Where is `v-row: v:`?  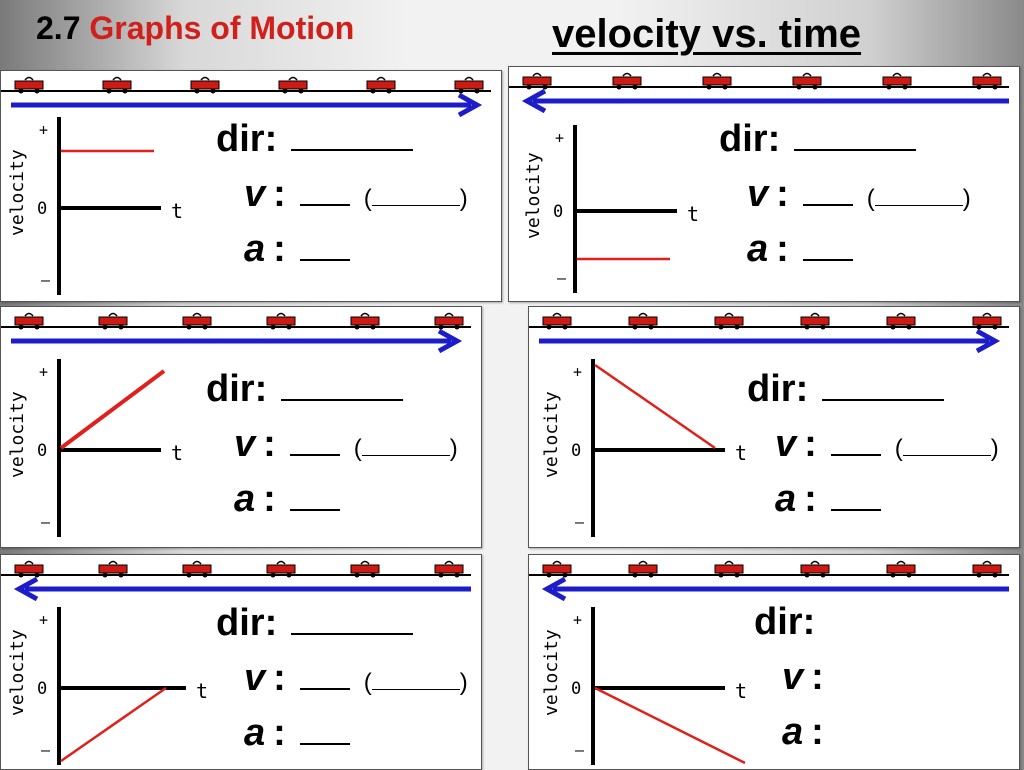
v-row: v: is located at coordinates (803, 677).